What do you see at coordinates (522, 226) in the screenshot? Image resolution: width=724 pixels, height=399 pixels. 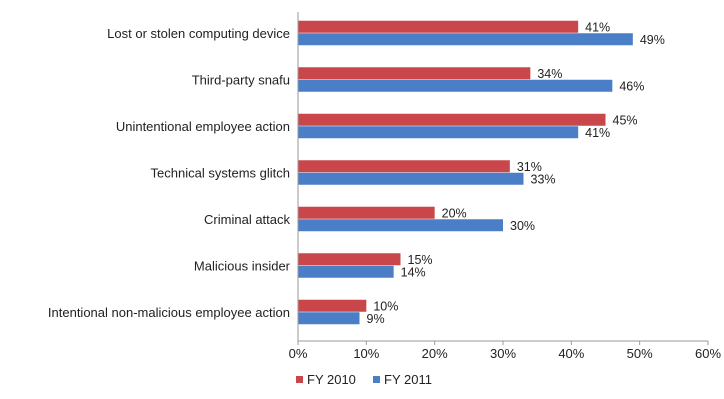 I see `data-label: 30%` at bounding box center [522, 226].